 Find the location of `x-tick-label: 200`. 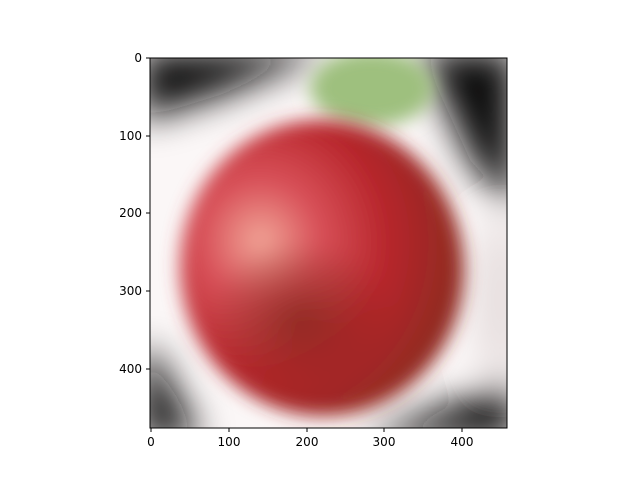

x-tick-label: 200 is located at coordinates (307, 442).